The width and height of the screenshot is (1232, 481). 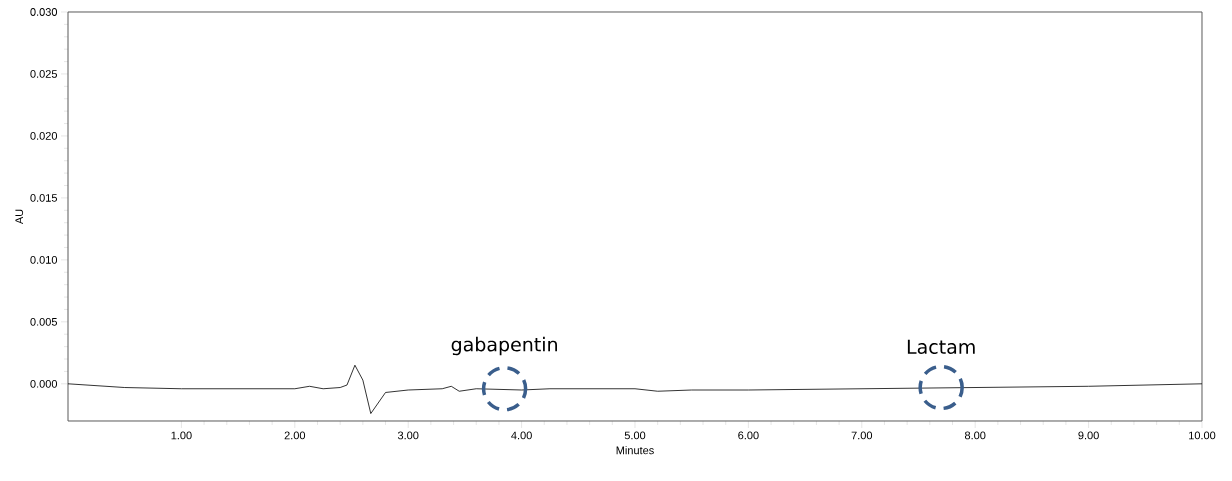 What do you see at coordinates (43, 198) in the screenshot?
I see `y-tick-label: 0.015` at bounding box center [43, 198].